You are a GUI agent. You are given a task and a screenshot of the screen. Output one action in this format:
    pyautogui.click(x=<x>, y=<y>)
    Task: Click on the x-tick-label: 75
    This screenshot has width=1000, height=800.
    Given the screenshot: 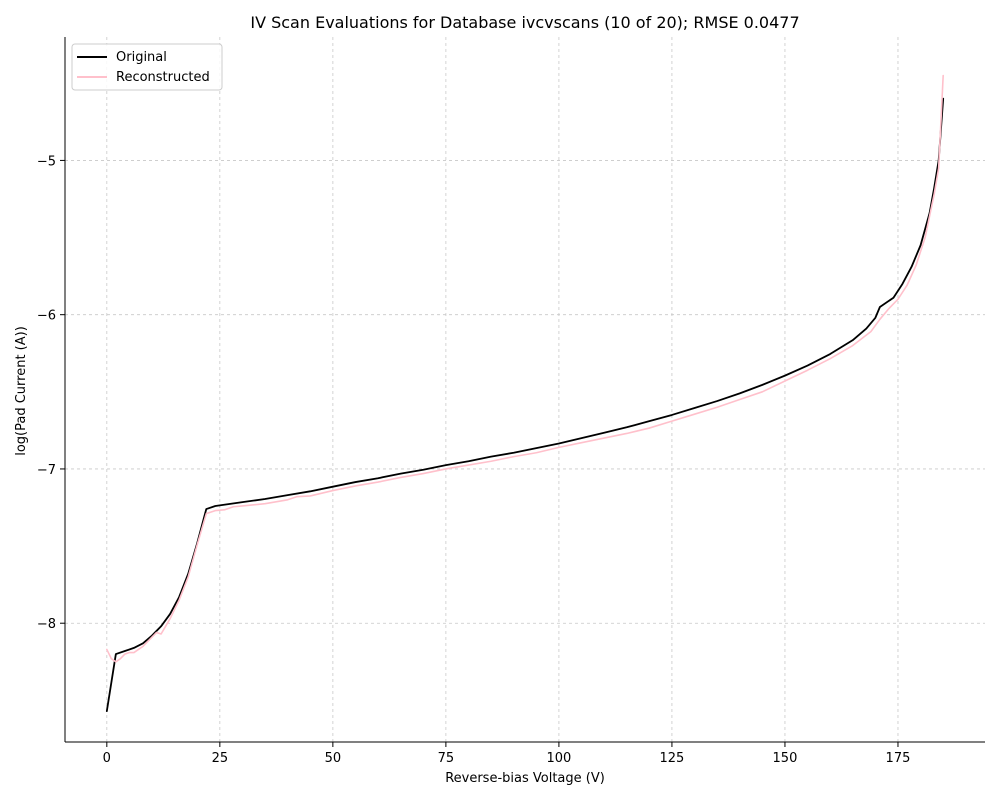 What is the action you would take?
    pyautogui.click(x=446, y=758)
    